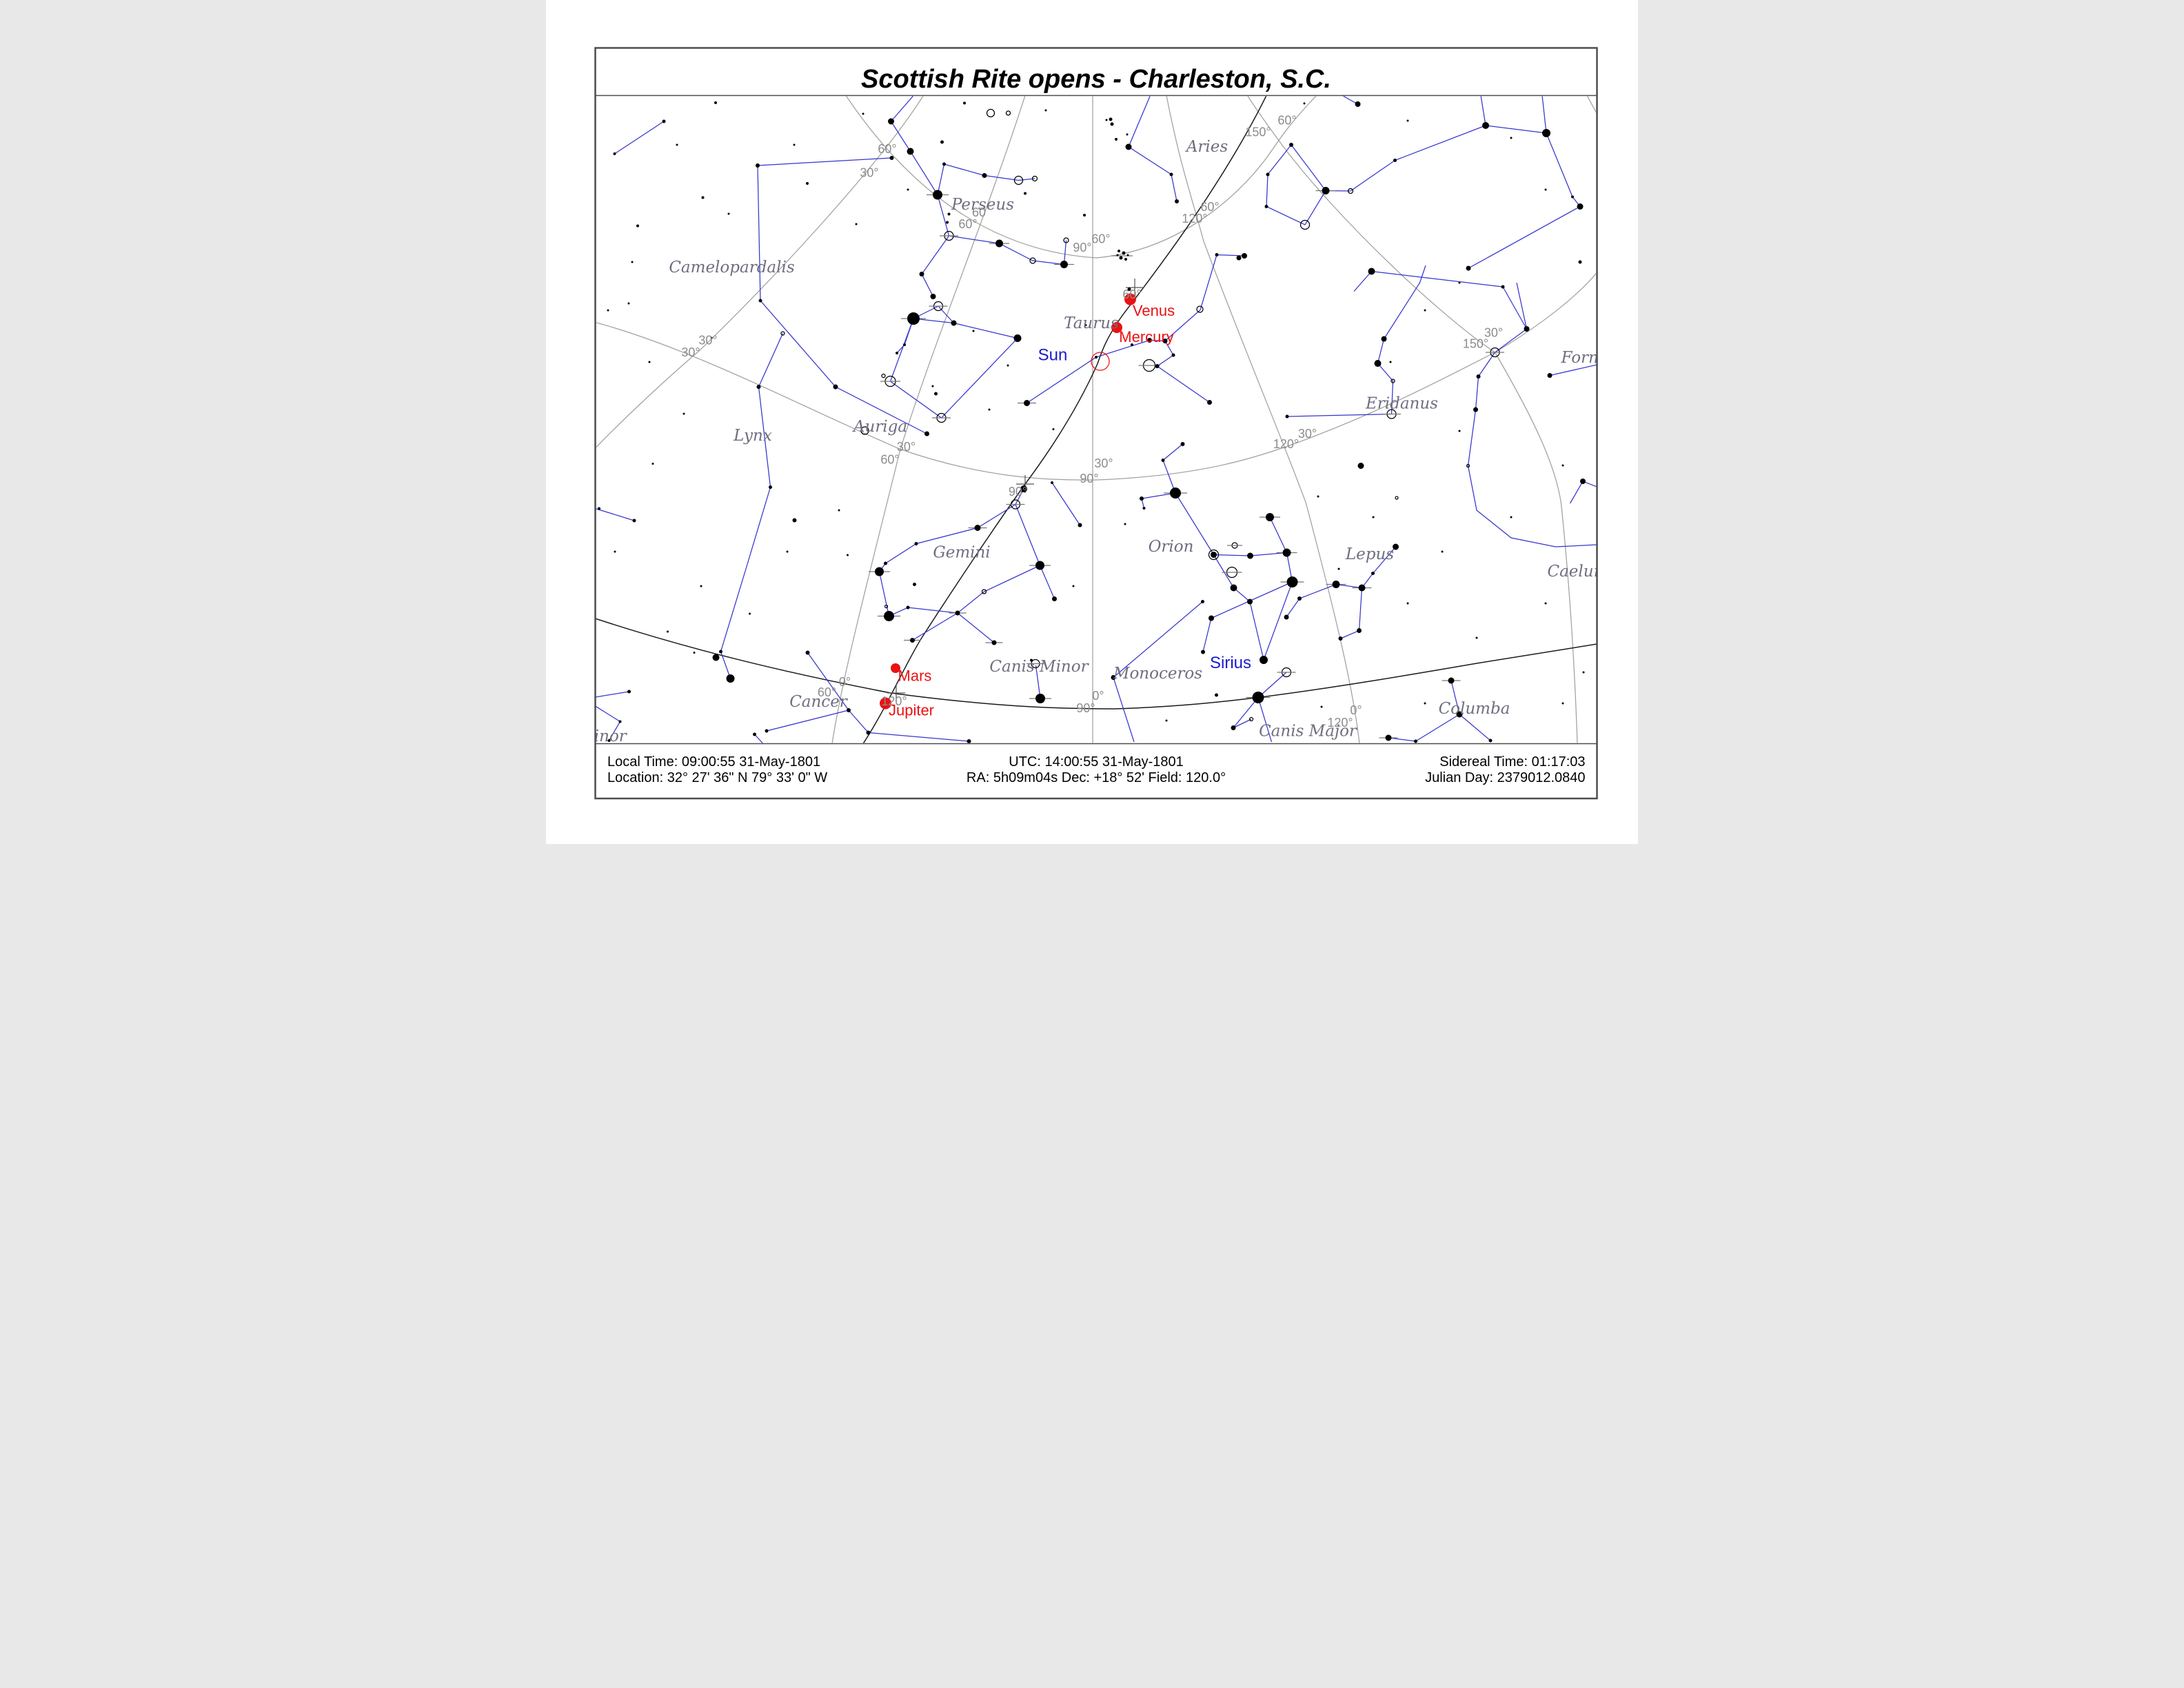  Describe the element at coordinates (1097, 664) in the screenshot. I see `celestial-equator-line` at that location.